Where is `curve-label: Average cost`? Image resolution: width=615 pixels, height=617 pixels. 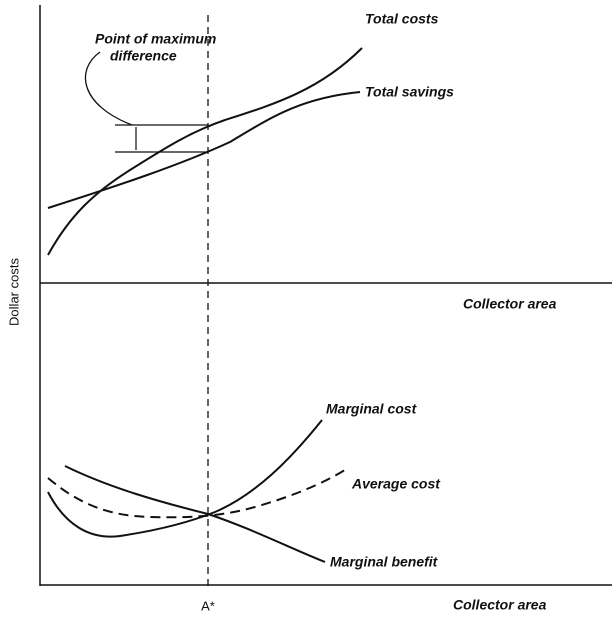
curve-label: Average cost is located at coordinates (396, 484).